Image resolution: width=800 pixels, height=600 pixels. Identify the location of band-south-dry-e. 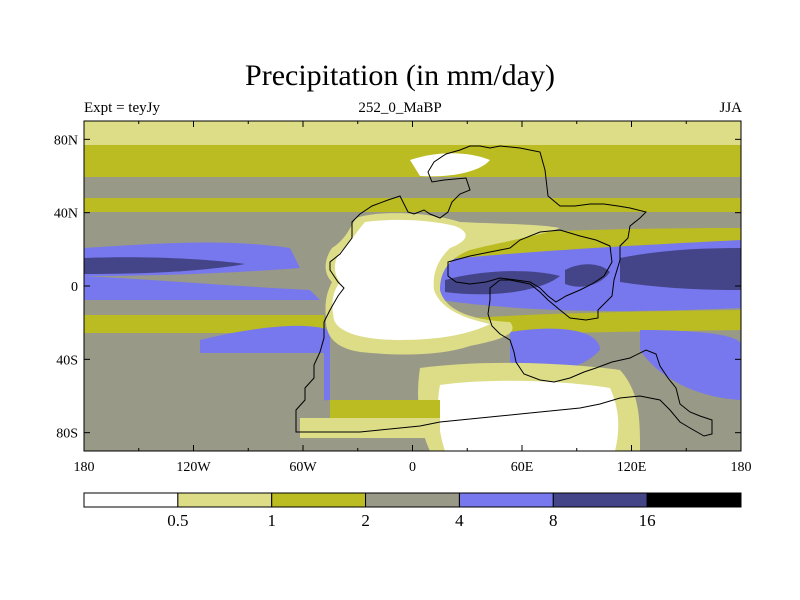
(590, 322).